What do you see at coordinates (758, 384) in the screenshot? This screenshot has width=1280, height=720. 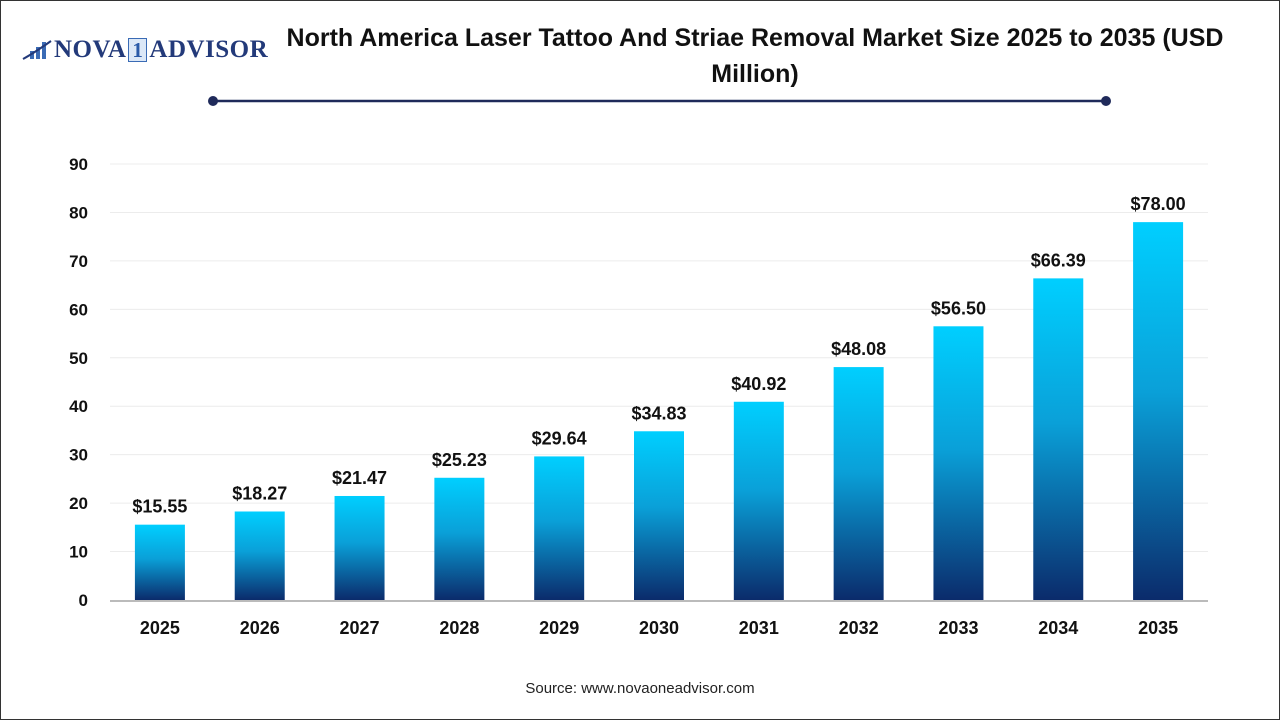 I see `data-label: $40.92` at bounding box center [758, 384].